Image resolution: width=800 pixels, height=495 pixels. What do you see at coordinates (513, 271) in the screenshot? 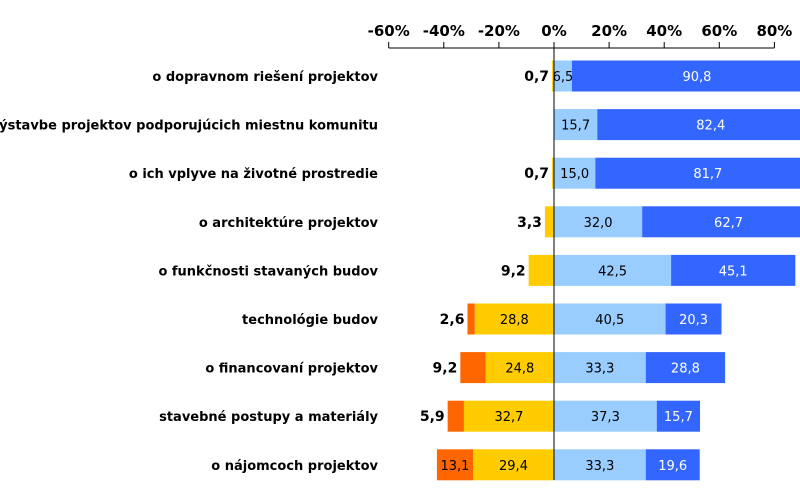
I see `label-negative: 9,2` at bounding box center [513, 271].